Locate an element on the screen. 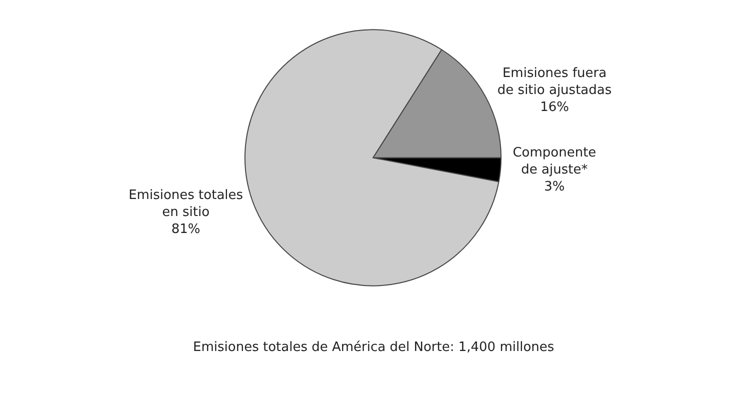  text: Emisiones totales de América del Norte: 1,400 millones is located at coordinates (373, 347).